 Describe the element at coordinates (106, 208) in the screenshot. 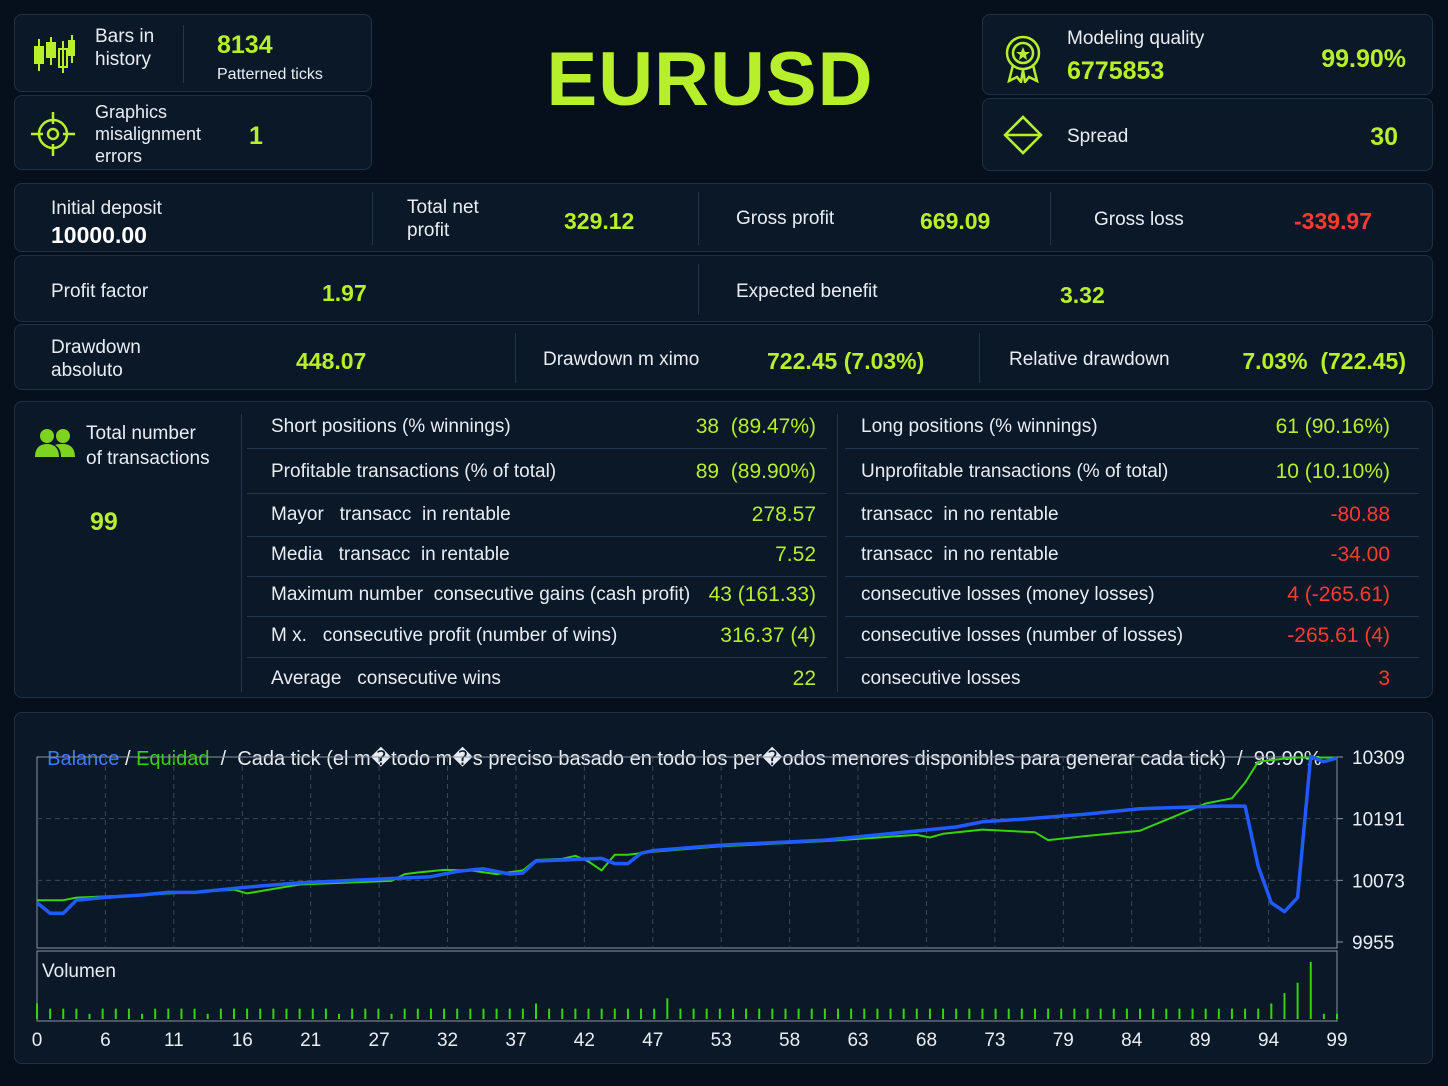

I see `initial-deposit-label: Initial deposit` at that location.